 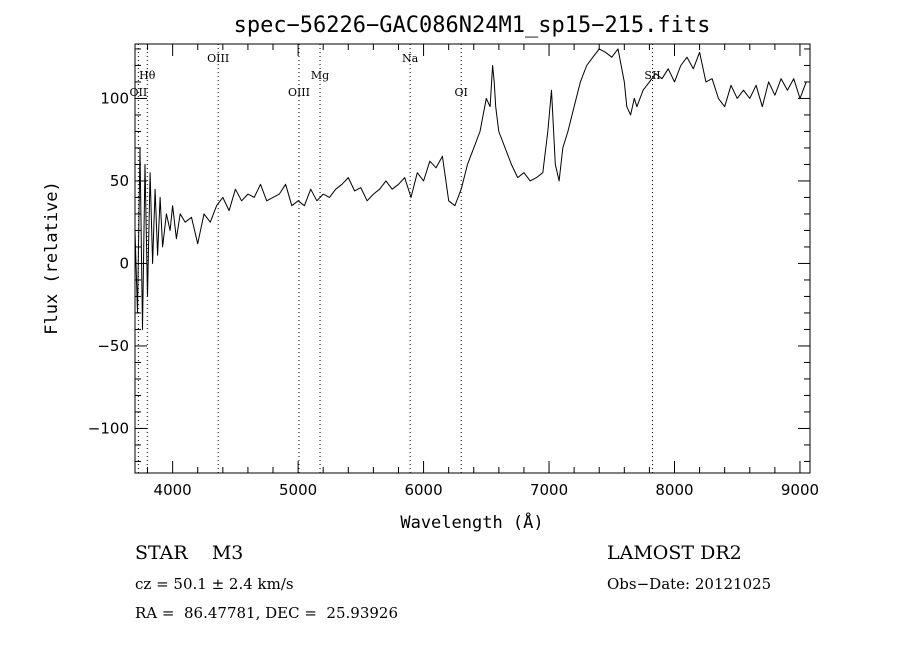 What do you see at coordinates (423, 490) in the screenshot?
I see `x-tick-label: 6000` at bounding box center [423, 490].